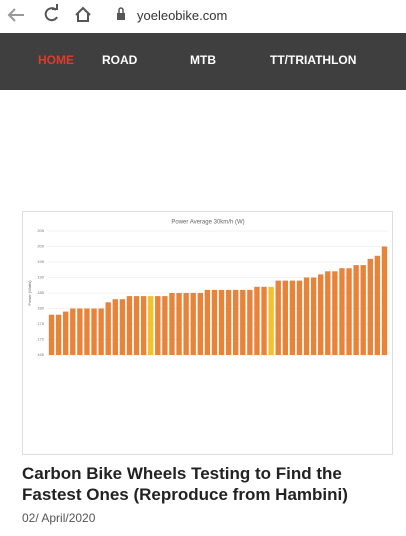 The image size is (406, 536). What do you see at coordinates (40, 323) in the screenshot?
I see `y-tick-label: 175` at bounding box center [40, 323].